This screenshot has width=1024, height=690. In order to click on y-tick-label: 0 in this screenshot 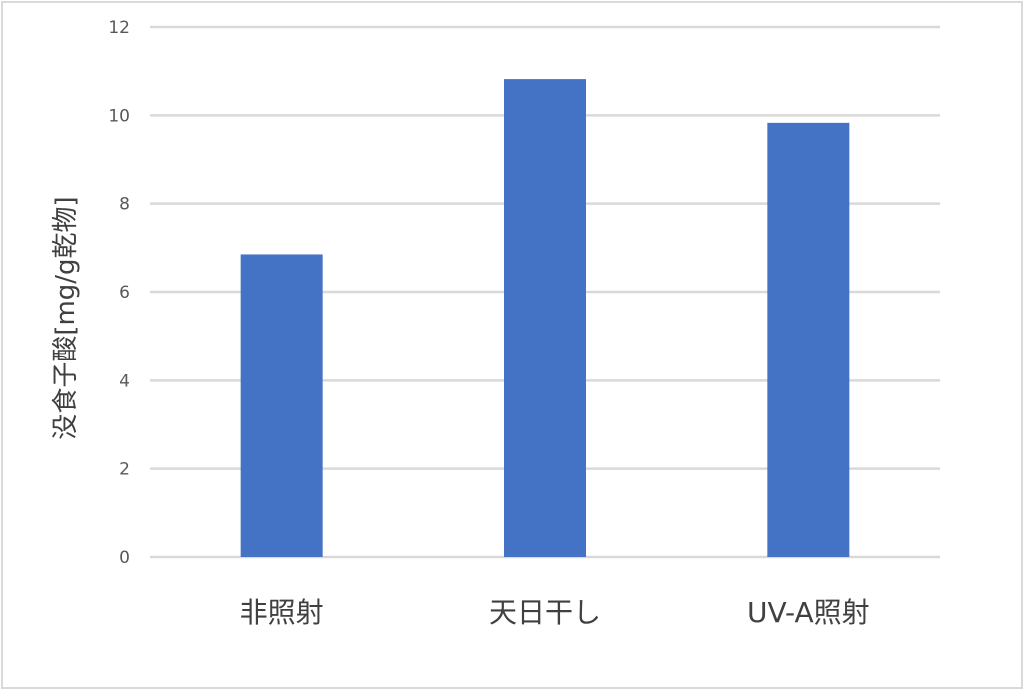, I will do `click(124, 558)`.